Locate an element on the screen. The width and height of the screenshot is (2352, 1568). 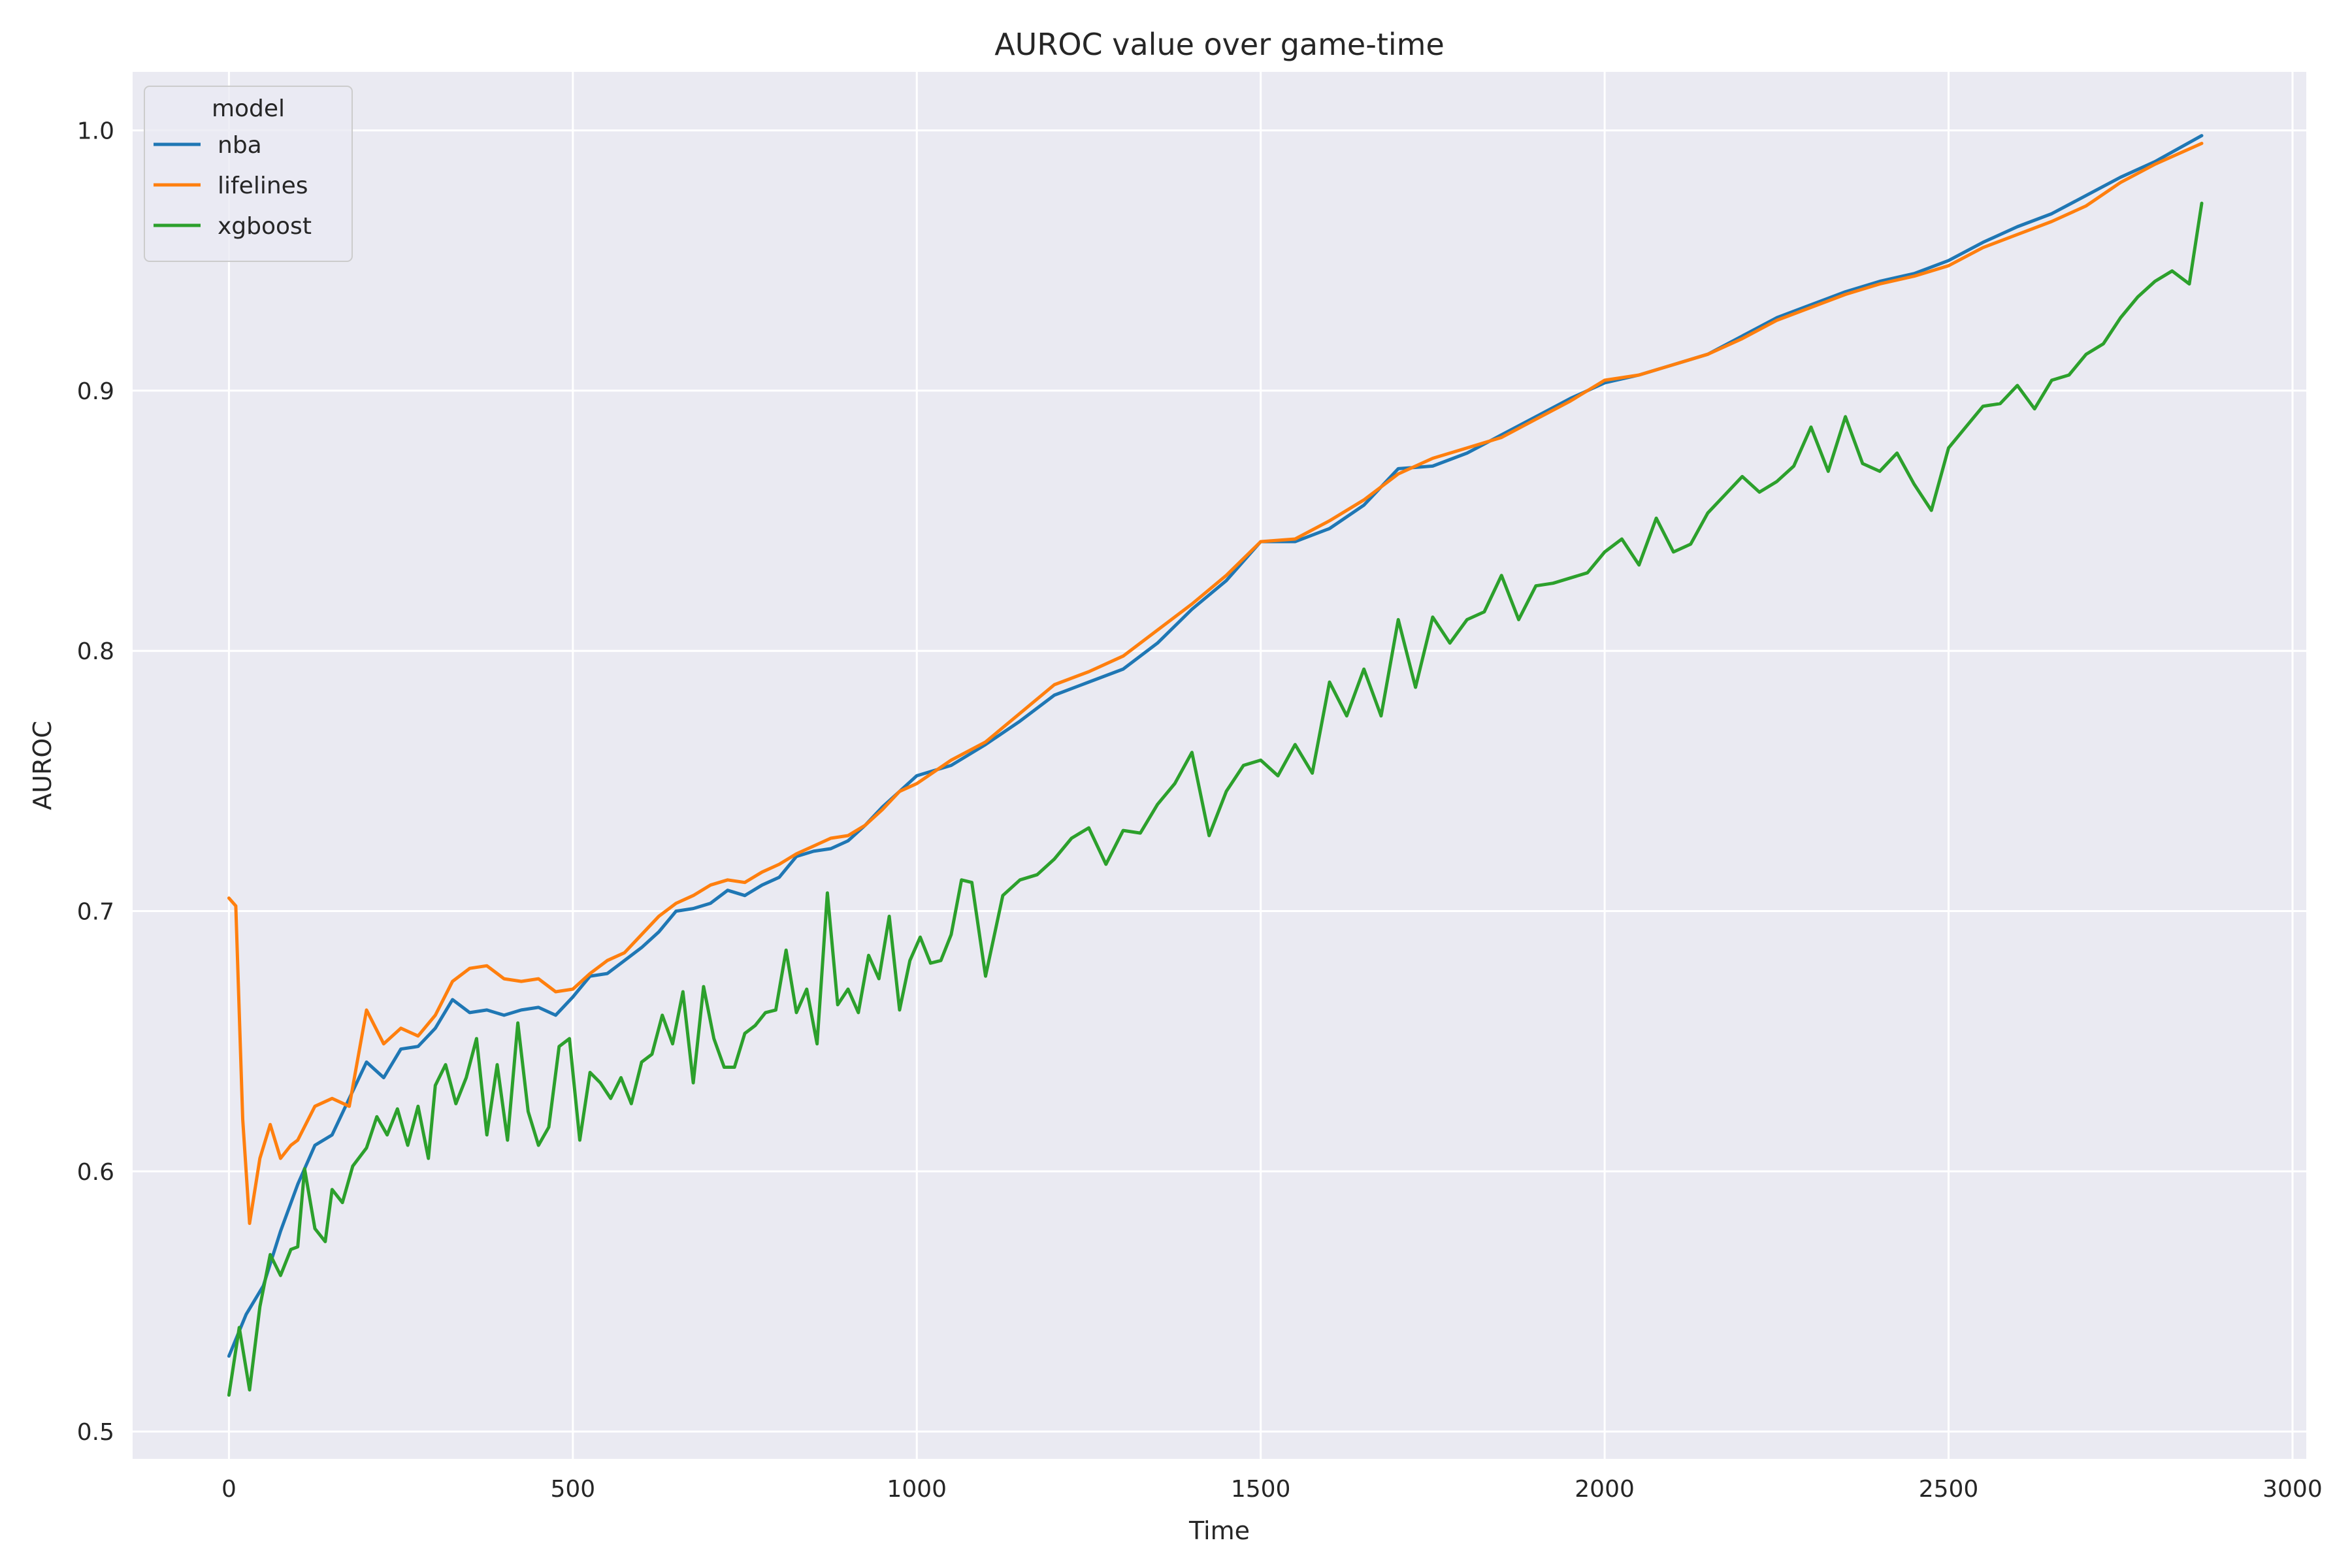
x-tick-label: 1500 is located at coordinates (1261, 1489).